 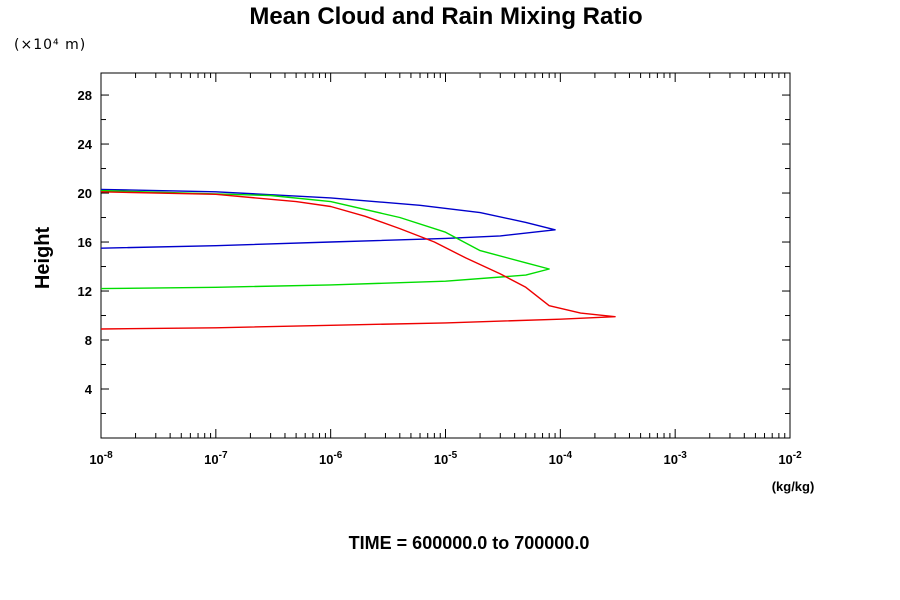 What do you see at coordinates (85, 193) in the screenshot?
I see `y-tick-label: 20` at bounding box center [85, 193].